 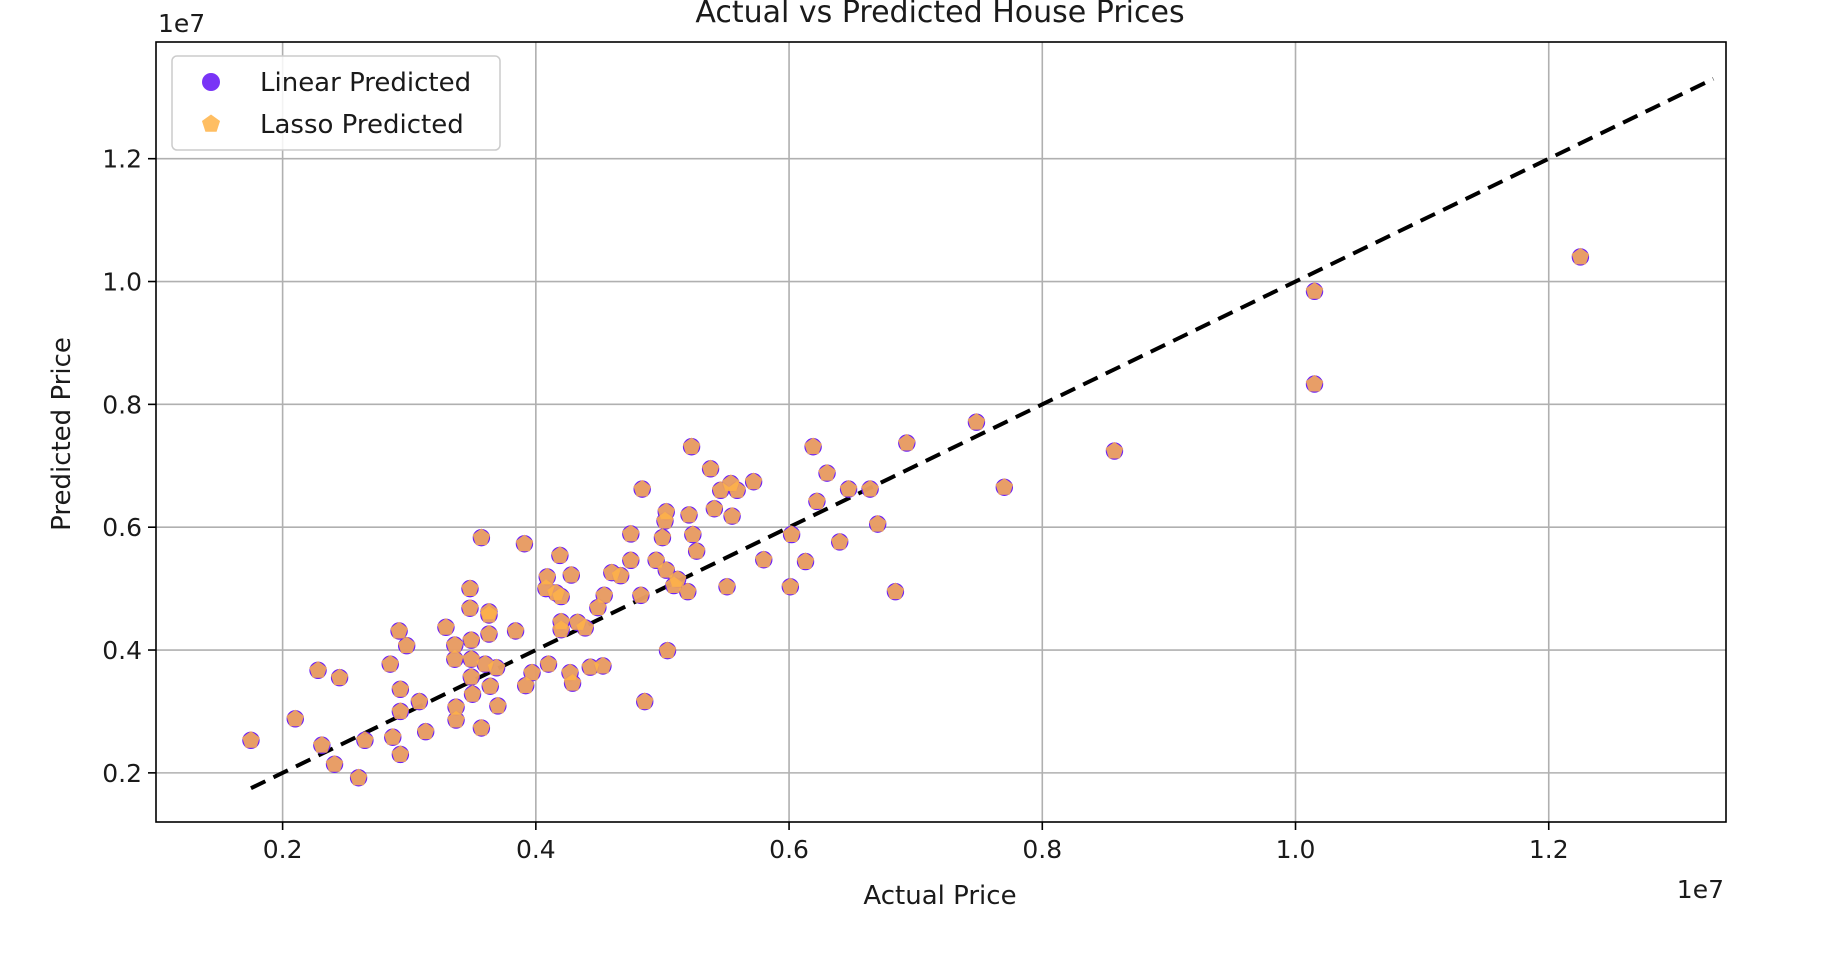 What do you see at coordinates (122, 773) in the screenshot?
I see `y-tick-label: 0.2` at bounding box center [122, 773].